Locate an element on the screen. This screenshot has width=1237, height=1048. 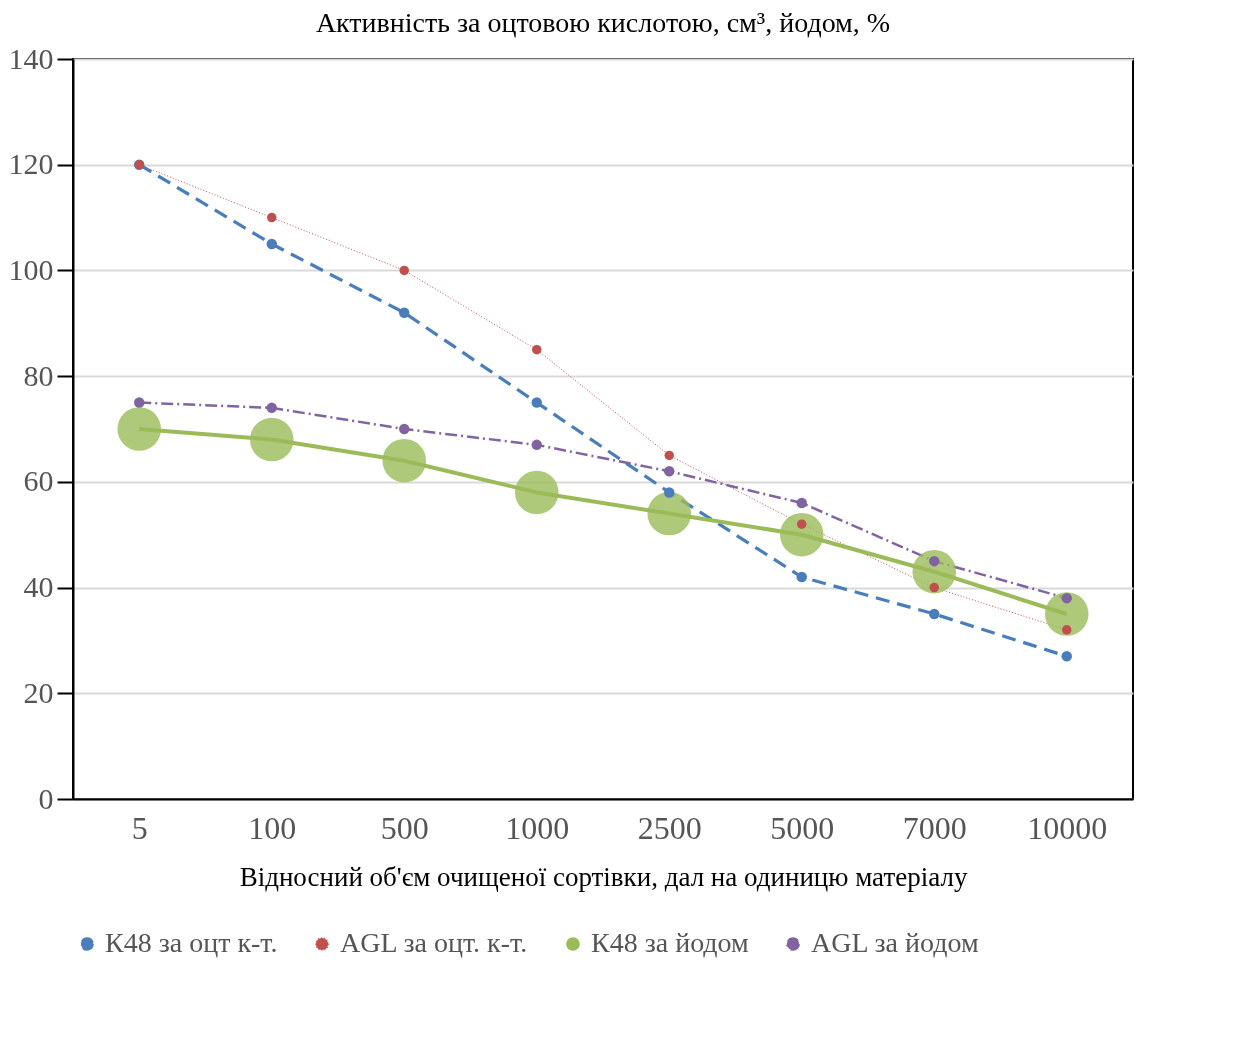
y-tick-label: 40 is located at coordinates (38, 587).